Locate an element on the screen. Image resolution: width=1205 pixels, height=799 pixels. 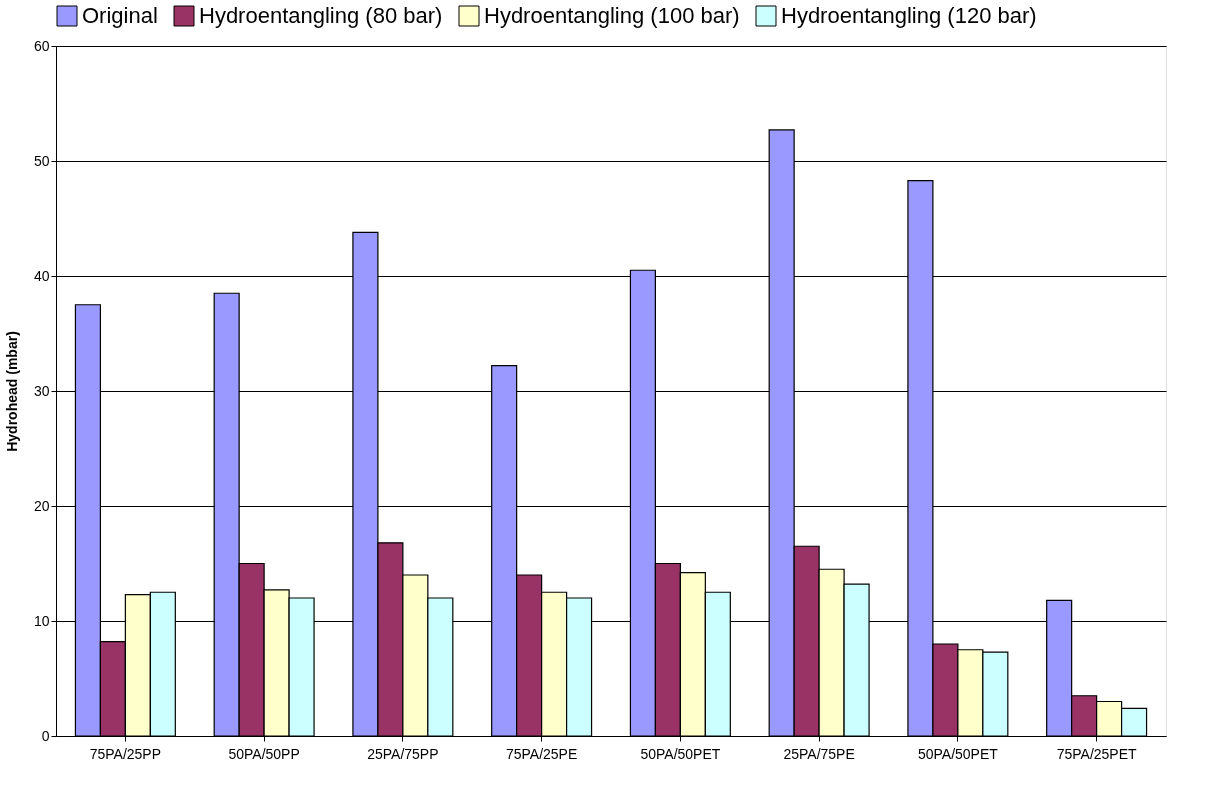
y-tick-label: 40 is located at coordinates (41, 275).